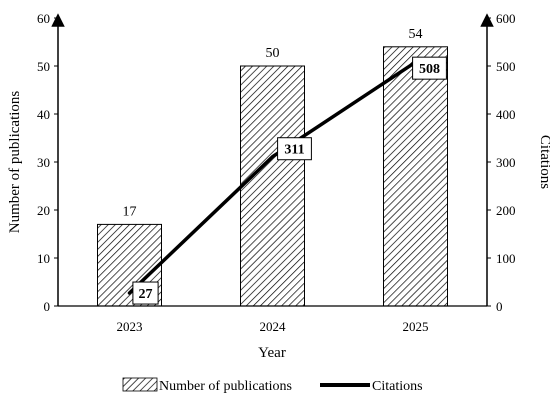 The height and width of the screenshot is (402, 550). What do you see at coordinates (43, 18) in the screenshot?
I see `left-tick-label: 60` at bounding box center [43, 18].